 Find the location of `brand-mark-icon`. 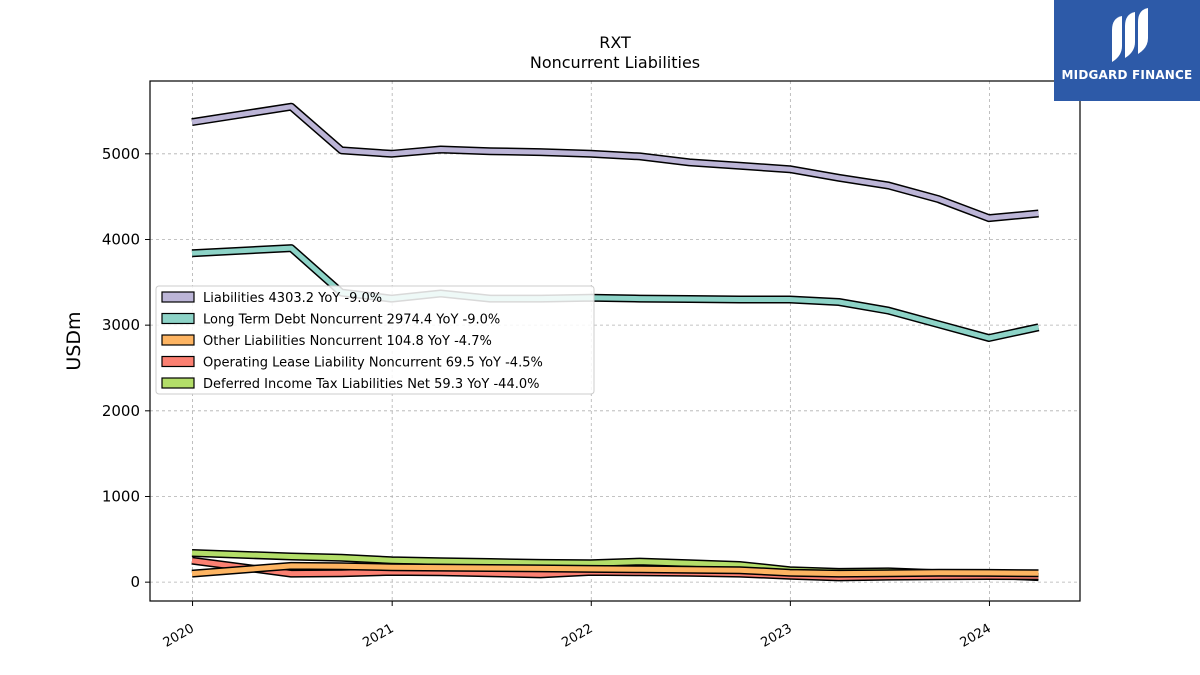

brand-mark-icon is located at coordinates (1130, 35).